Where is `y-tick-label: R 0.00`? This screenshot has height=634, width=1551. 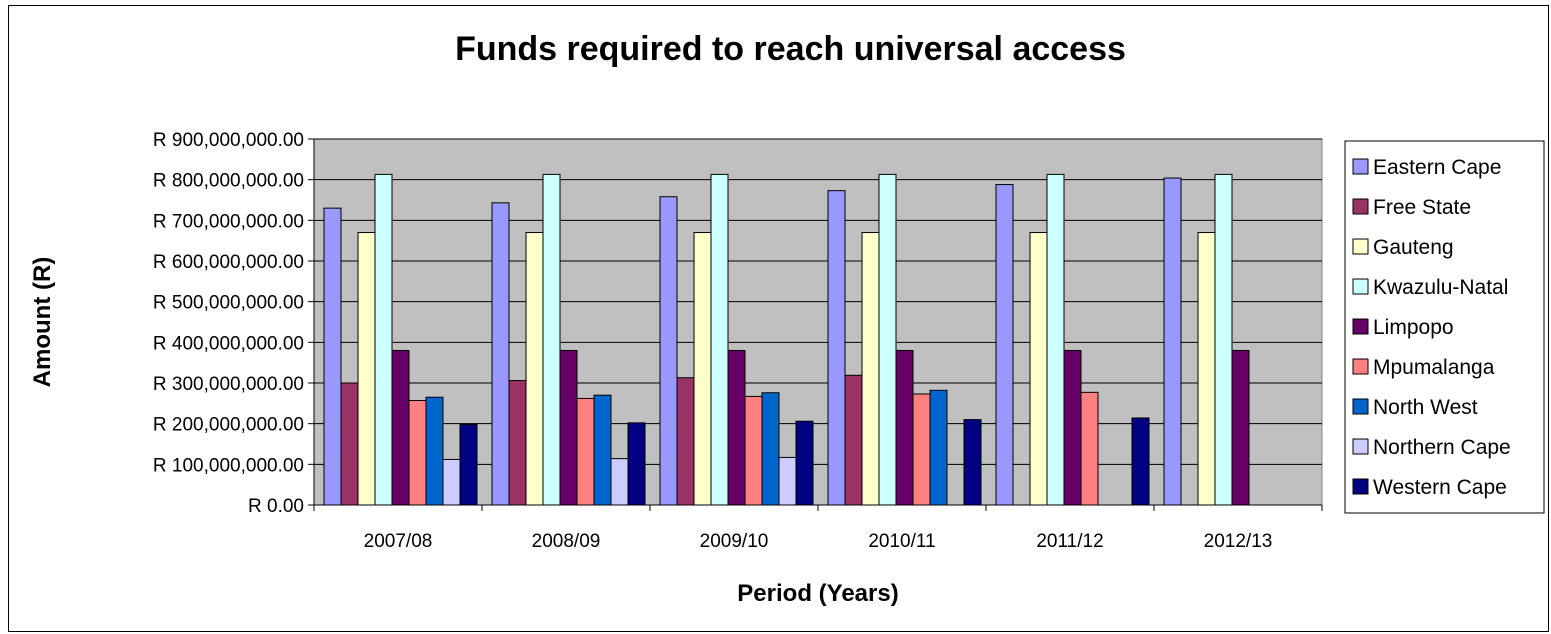
y-tick-label: R 0.00 is located at coordinates (276, 506).